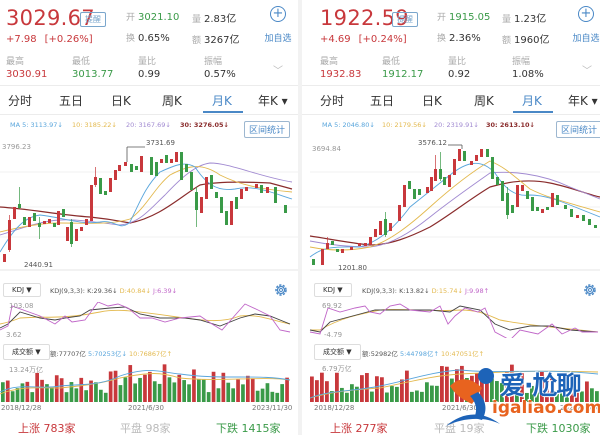 The width and height of the screenshot is (600, 435). Describe the element at coordinates (546, 408) in the screenshot. I see `watermark-en: igaliao.com` at that location.